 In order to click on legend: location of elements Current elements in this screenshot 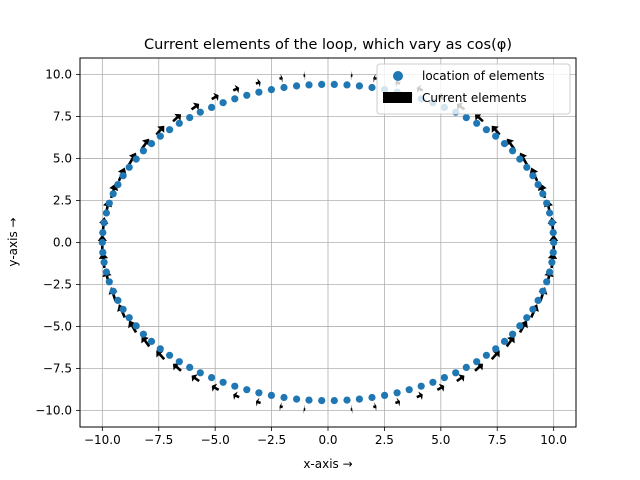, I will do `click(473, 89)`.